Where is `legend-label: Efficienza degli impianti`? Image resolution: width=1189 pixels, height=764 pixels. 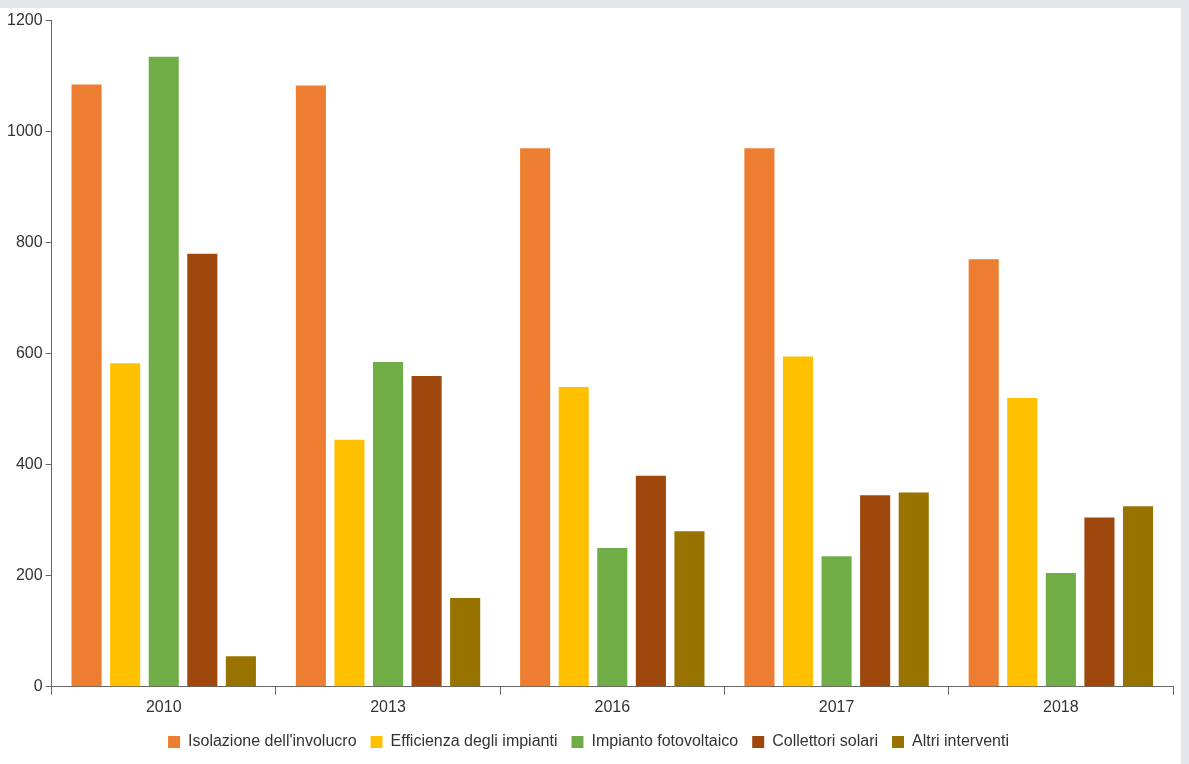
legend-label: Efficienza degli impianti is located at coordinates (474, 741).